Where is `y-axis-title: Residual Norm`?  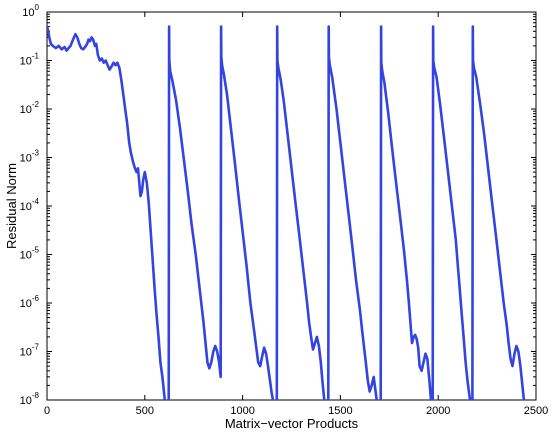
y-axis-title: Residual Norm is located at coordinates (11, 206).